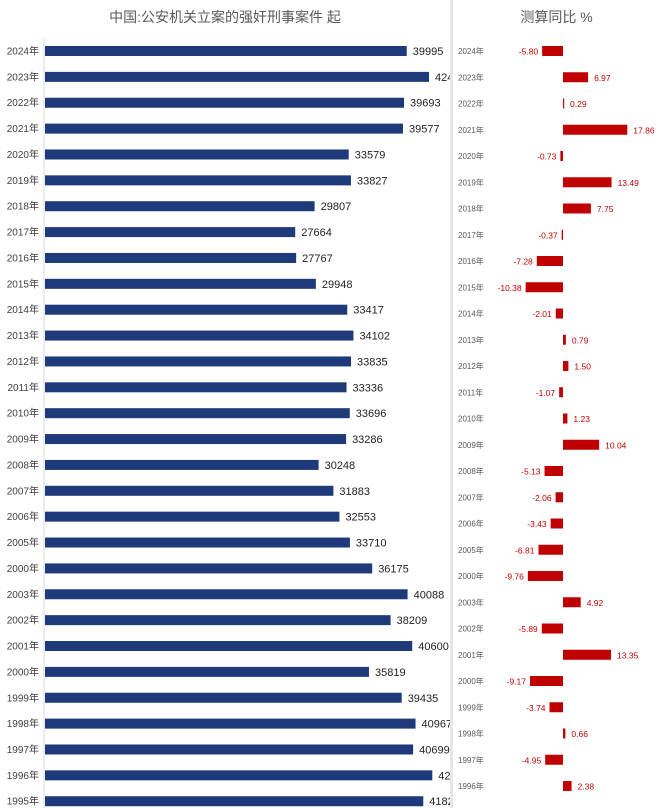 The width and height of the screenshot is (660, 808). Describe the element at coordinates (367, 440) in the screenshot. I see `left-value-label: 33286` at that location.